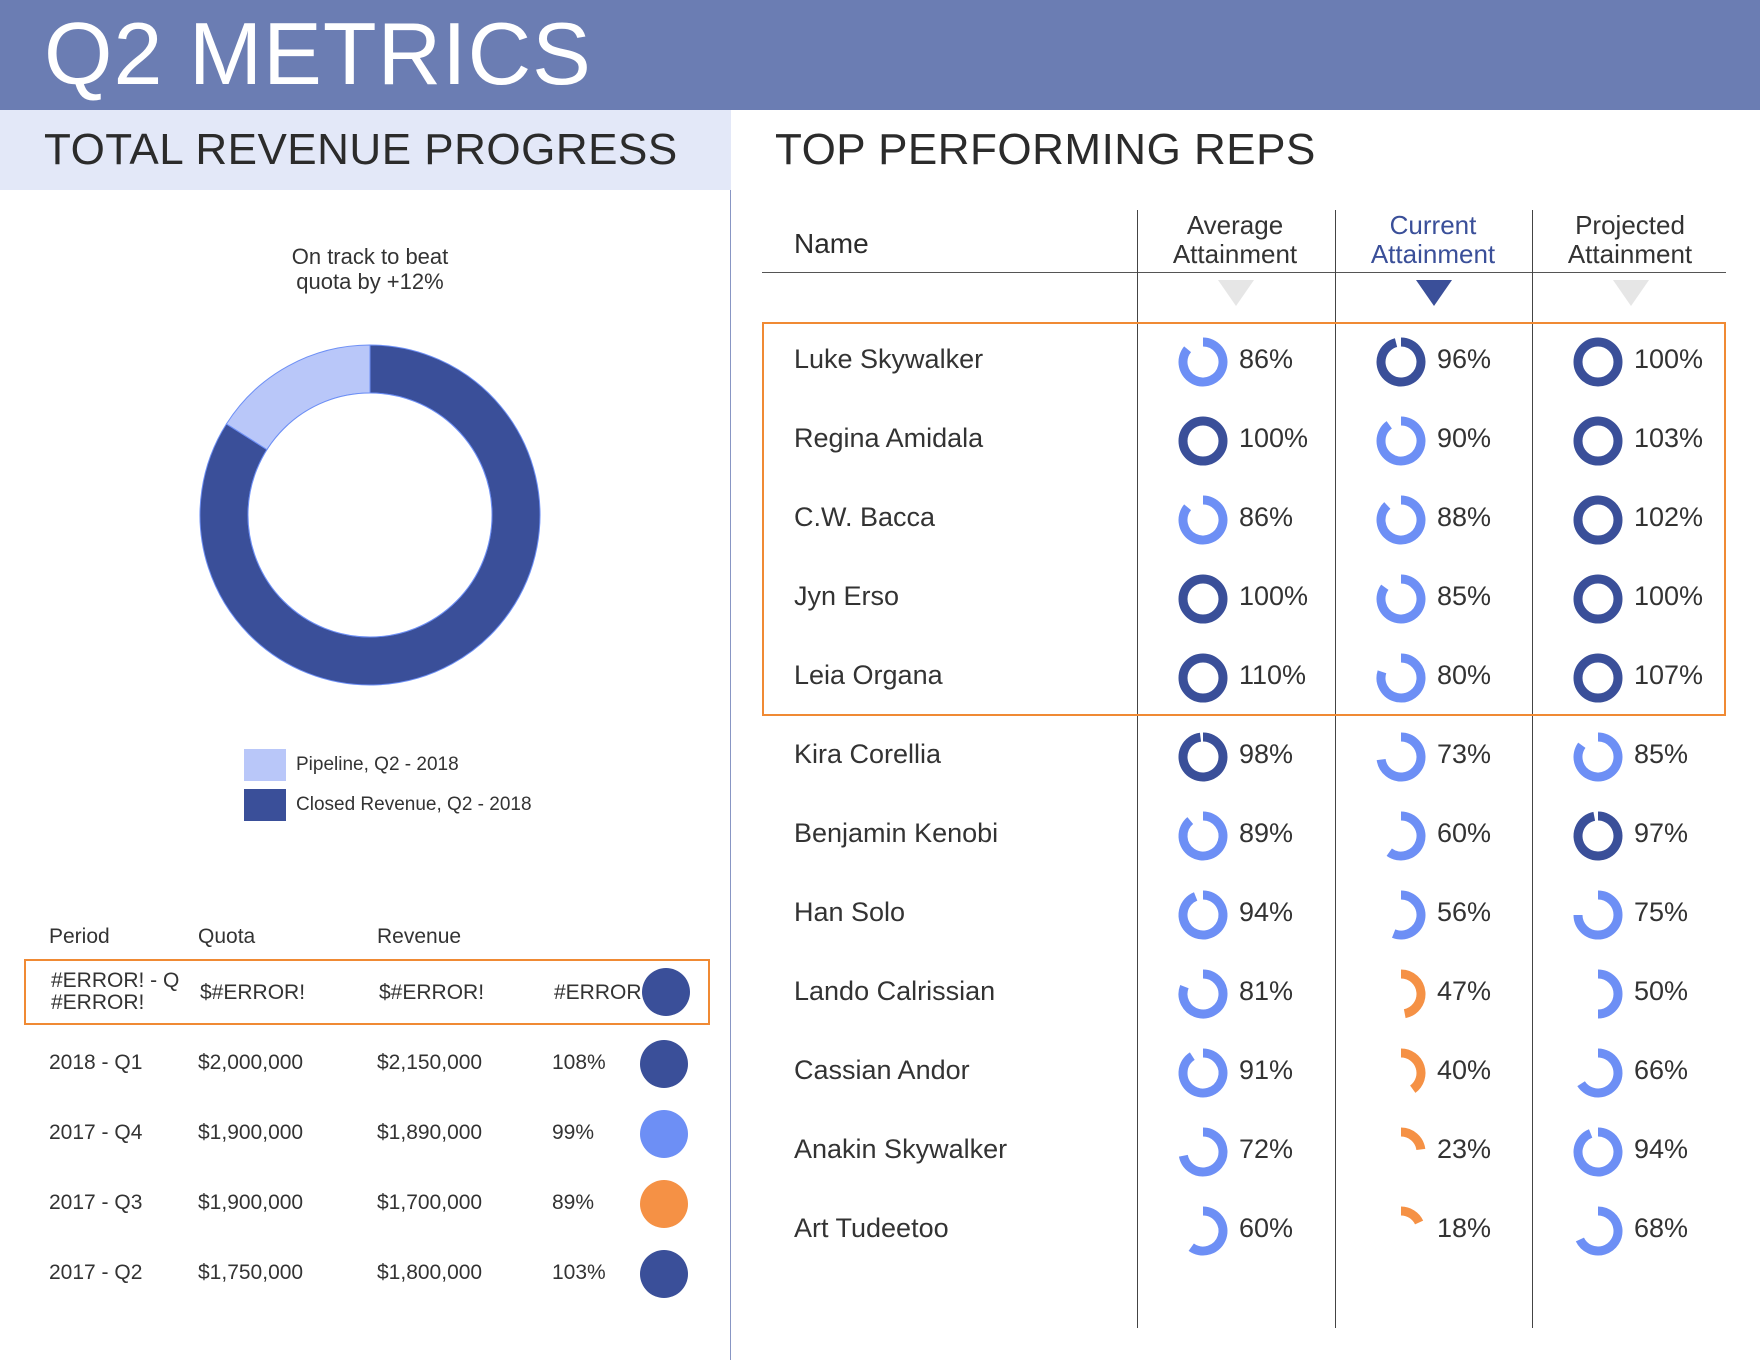 The width and height of the screenshot is (1760, 1360). Describe the element at coordinates (1434, 293) in the screenshot. I see `sort-current-icon` at that location.